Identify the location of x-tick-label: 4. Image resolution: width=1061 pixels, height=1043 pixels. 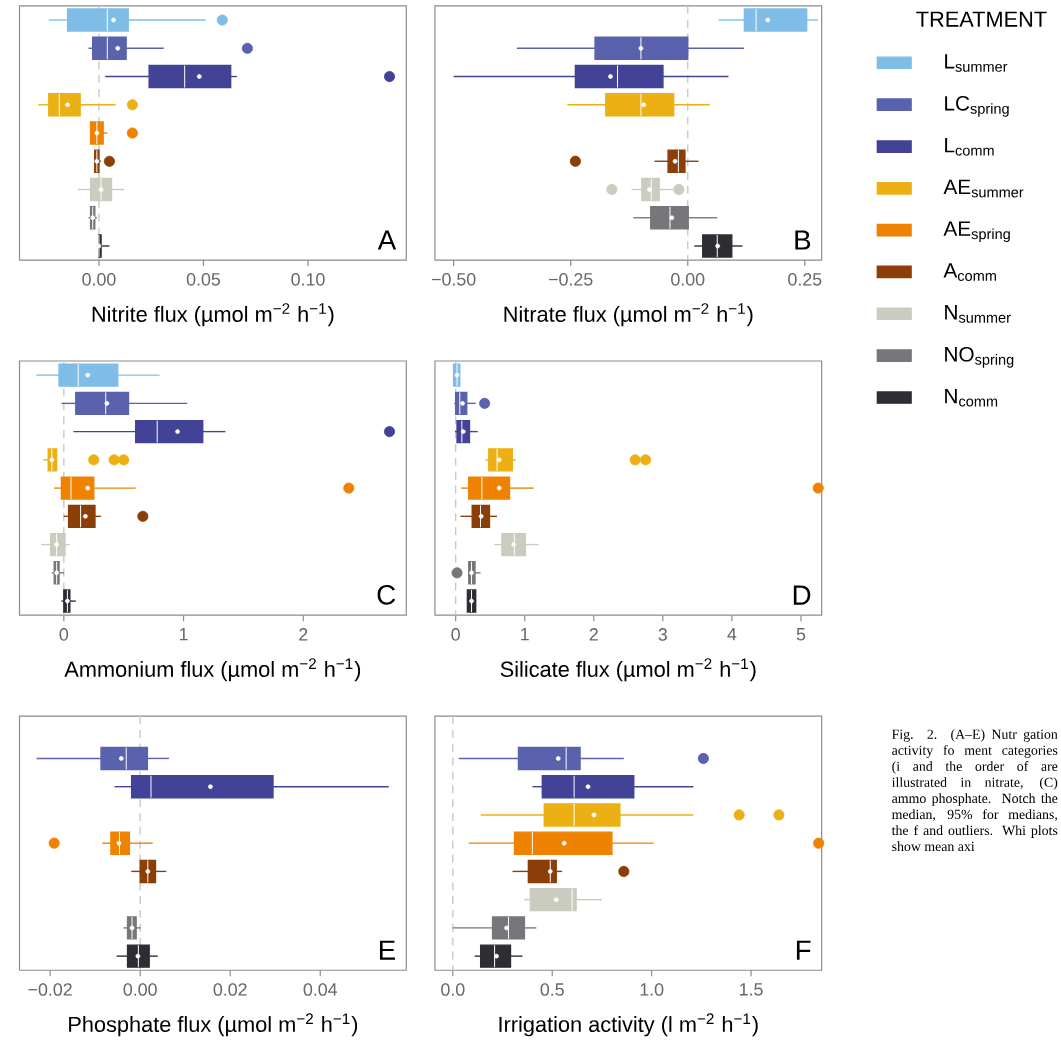
(732, 634).